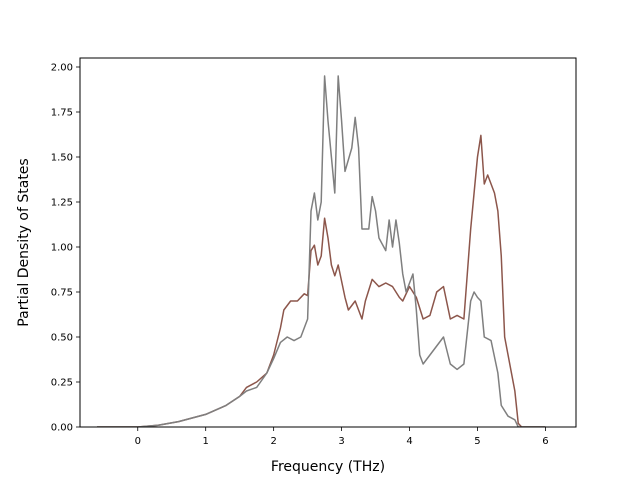 The width and height of the screenshot is (640, 480). I want to click on y-tick-label: 1.75, so click(62, 113).